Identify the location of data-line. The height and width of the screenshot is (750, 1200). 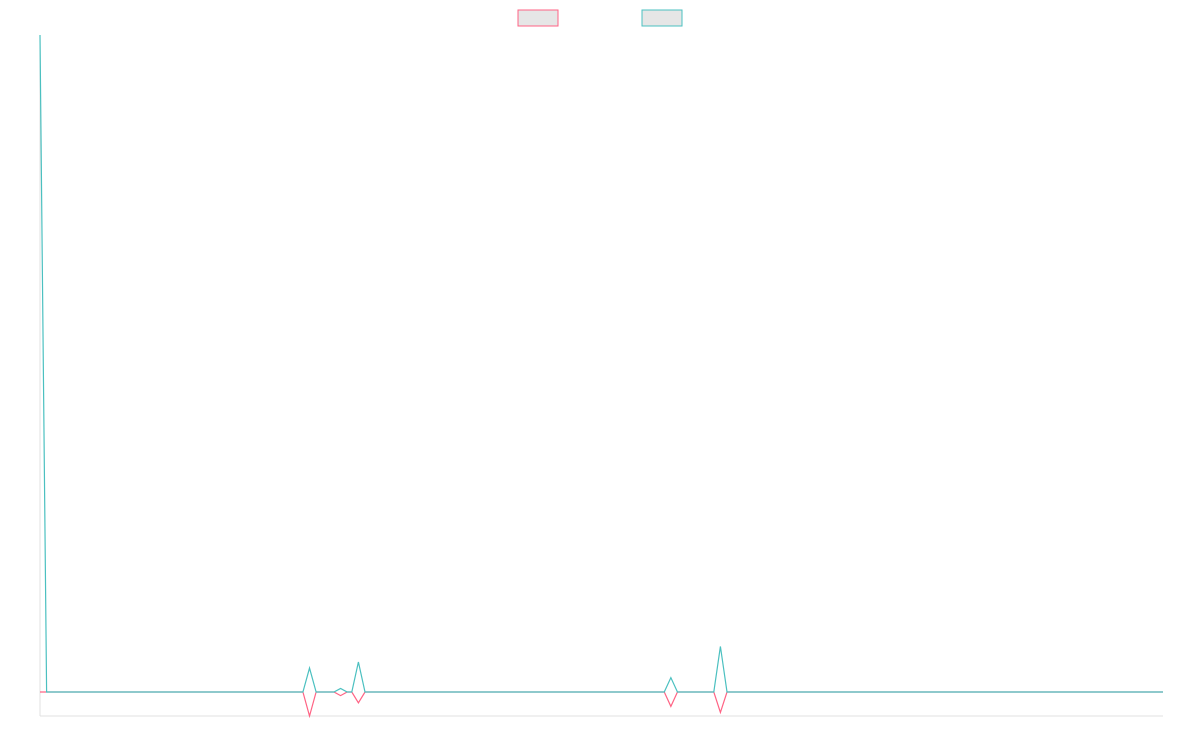
(601, 705).